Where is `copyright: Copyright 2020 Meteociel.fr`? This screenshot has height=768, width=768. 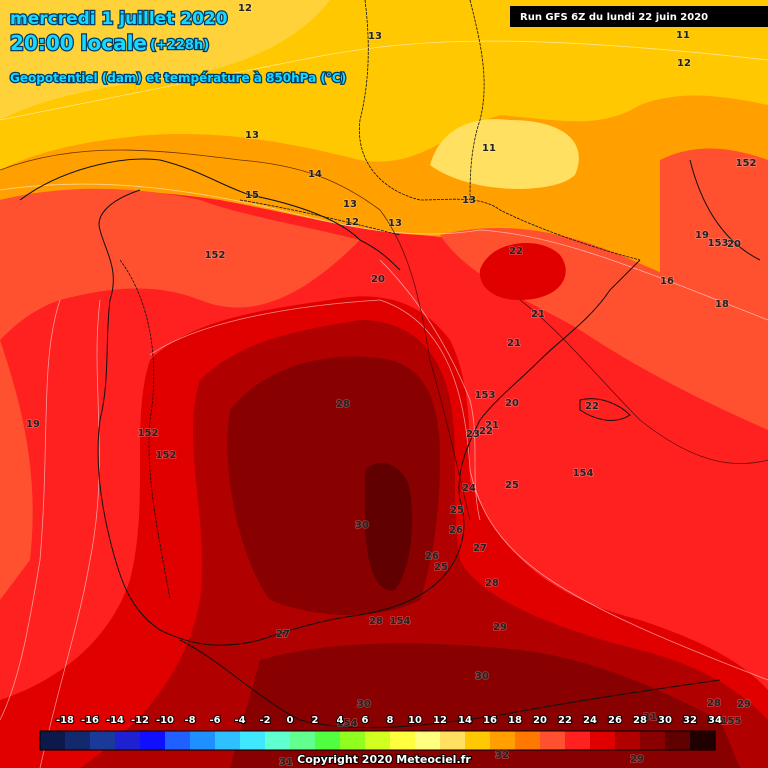 copyright: Copyright 2020 Meteociel.fr is located at coordinates (384, 759).